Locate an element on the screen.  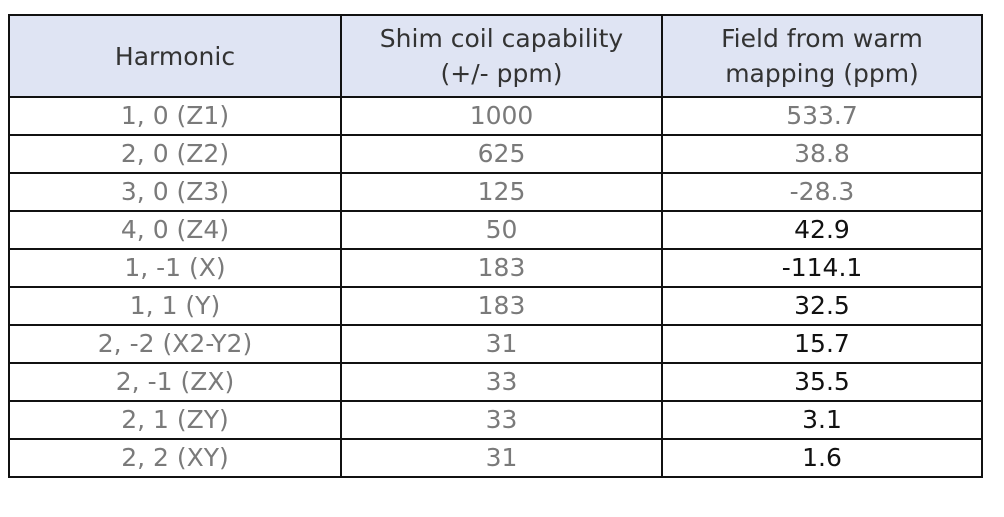
capability-cell: 1000 is located at coordinates (501, 116).